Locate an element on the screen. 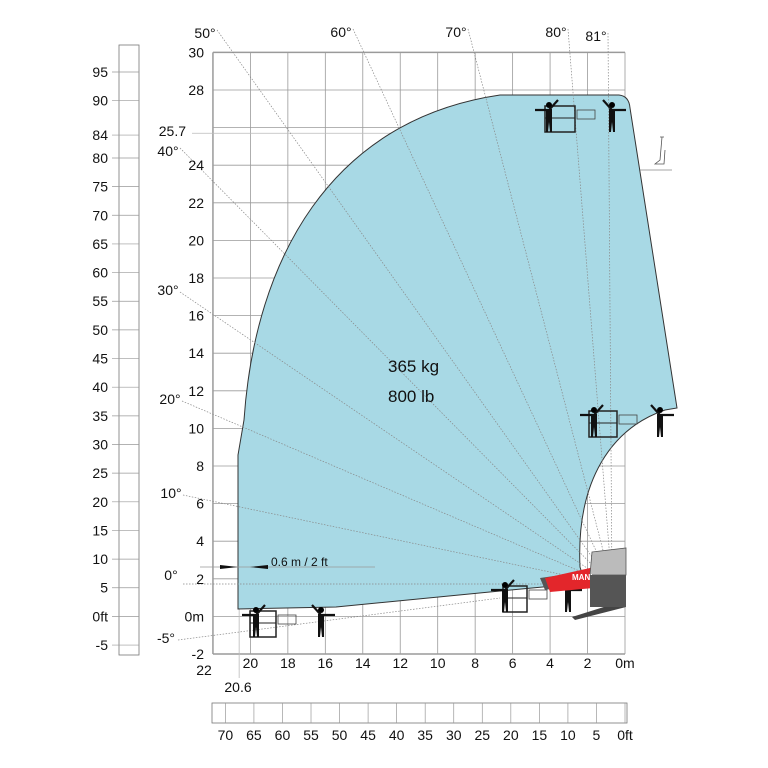 The height and width of the screenshot is (768, 768). height-ft-tick-label: 30 is located at coordinates (100, 444).